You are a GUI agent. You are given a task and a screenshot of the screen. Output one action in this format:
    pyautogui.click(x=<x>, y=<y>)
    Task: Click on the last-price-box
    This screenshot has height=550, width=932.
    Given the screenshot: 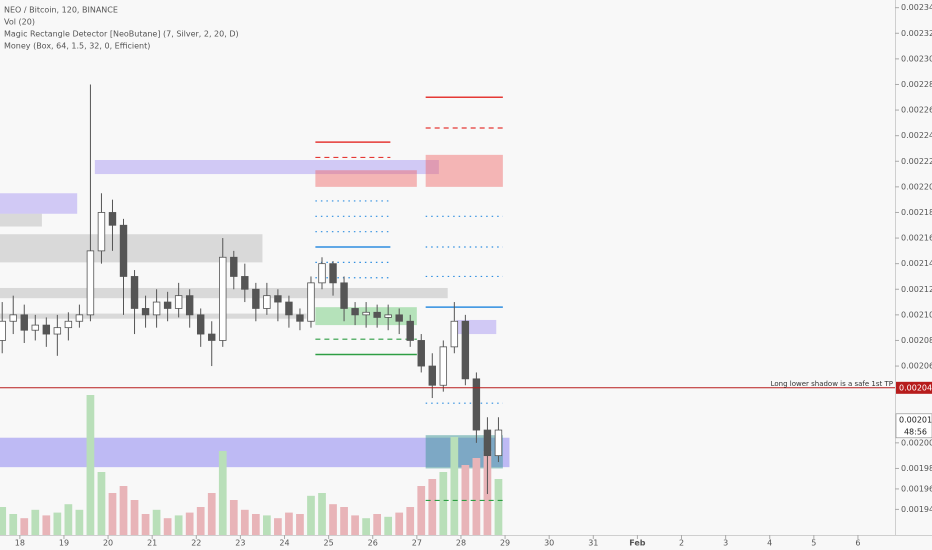 What is the action you would take?
    pyautogui.click(x=913, y=426)
    